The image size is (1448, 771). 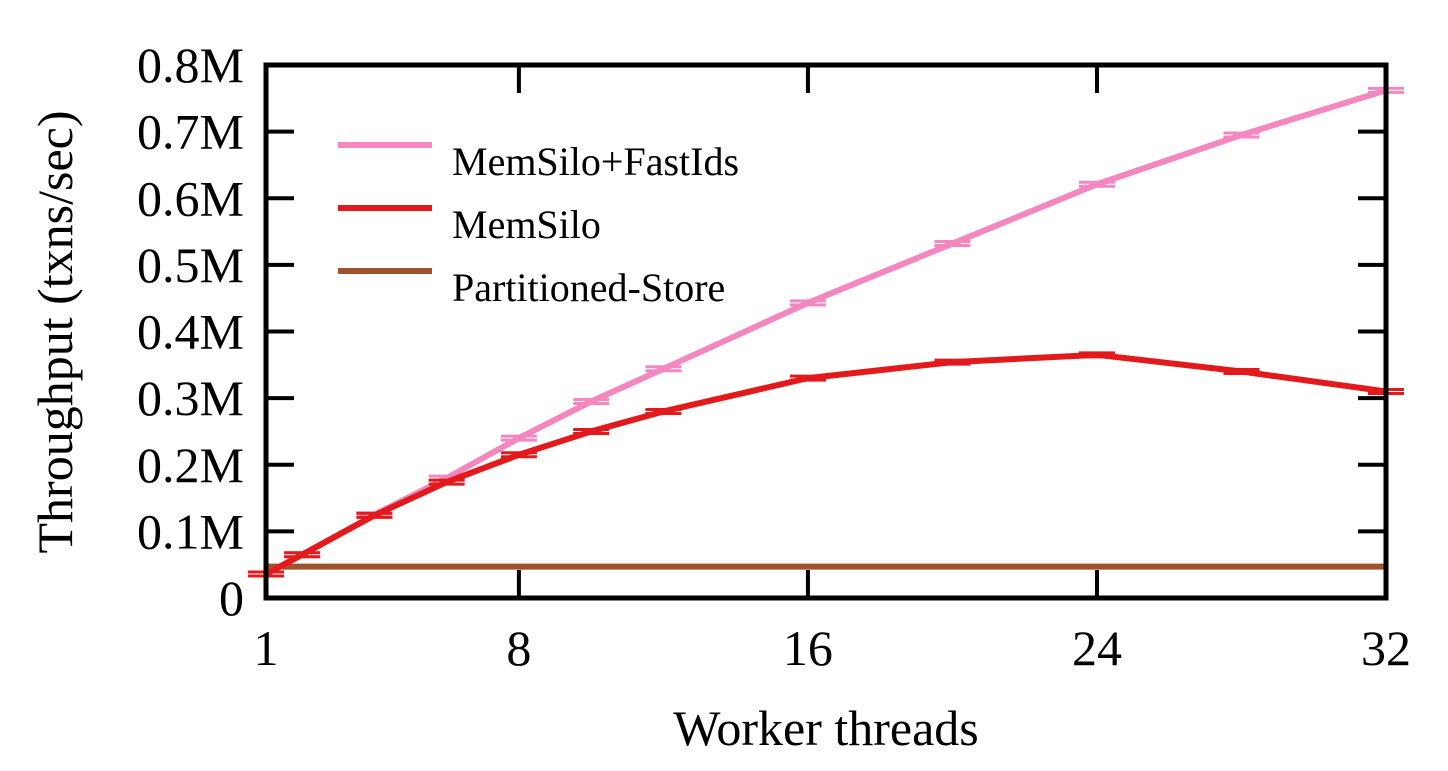 I want to click on x-axis-label: Worker threads, so click(x=826, y=728).